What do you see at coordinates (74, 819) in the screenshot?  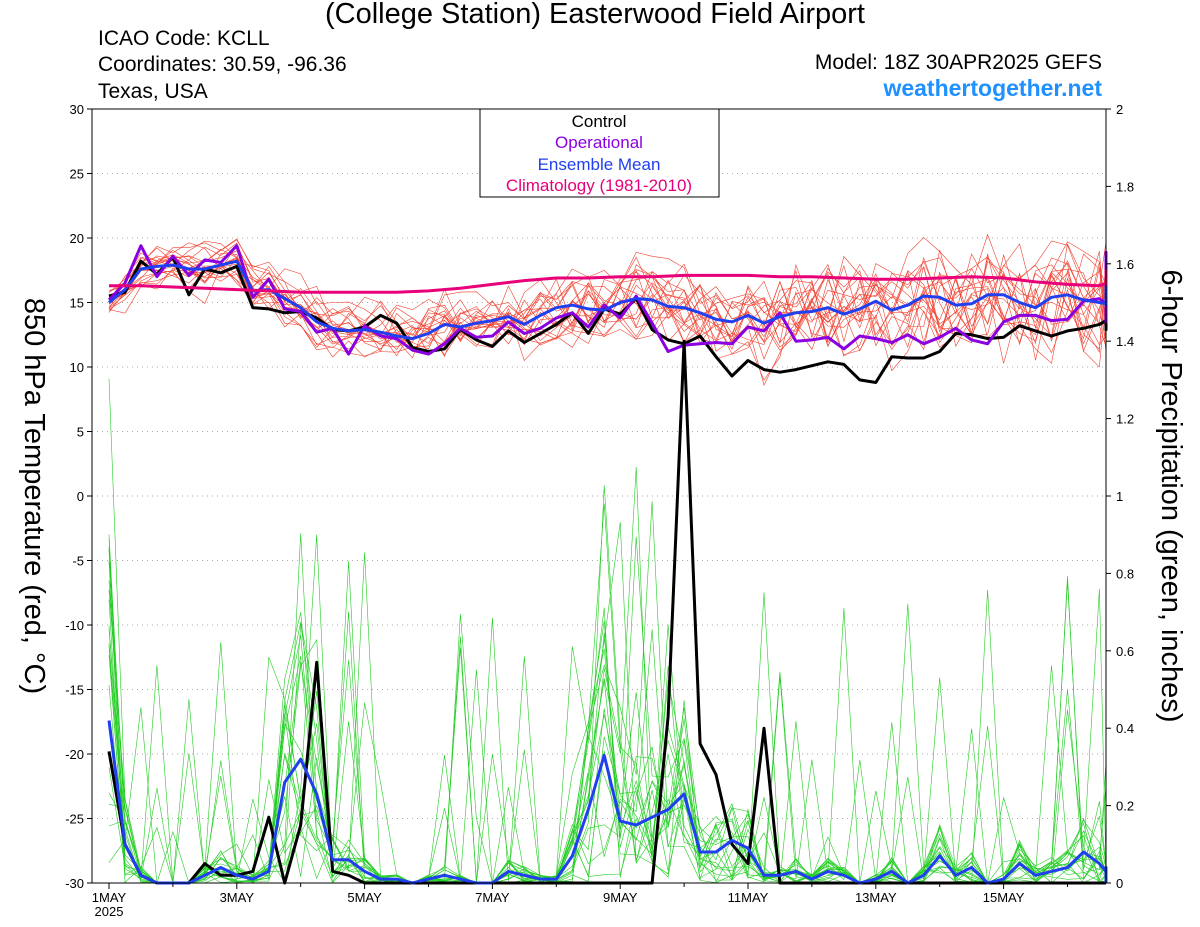 I see `y-tick-label-left: -25` at bounding box center [74, 819].